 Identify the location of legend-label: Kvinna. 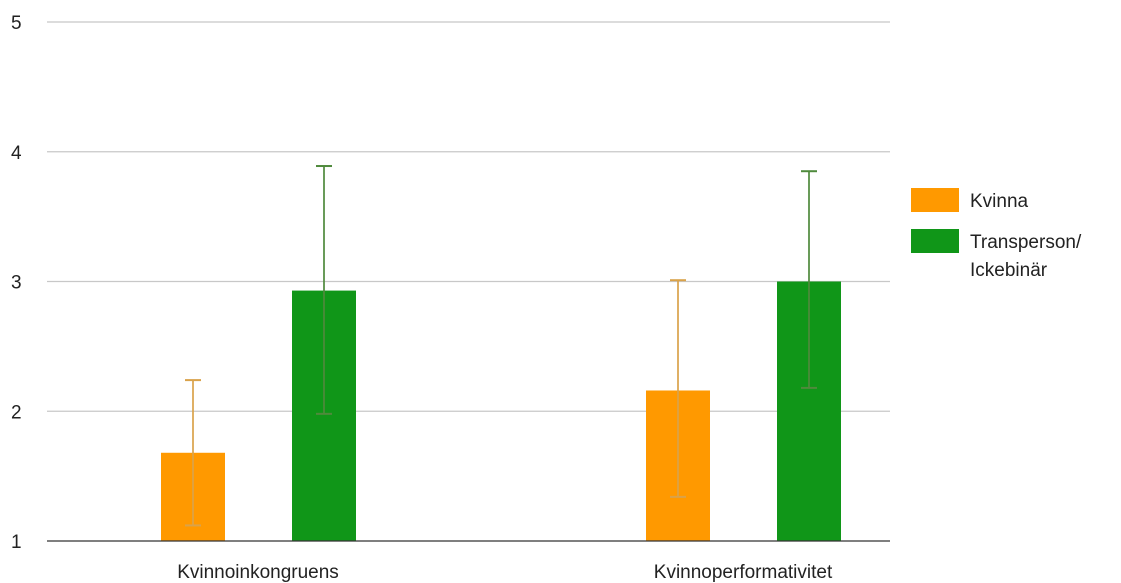
(999, 201).